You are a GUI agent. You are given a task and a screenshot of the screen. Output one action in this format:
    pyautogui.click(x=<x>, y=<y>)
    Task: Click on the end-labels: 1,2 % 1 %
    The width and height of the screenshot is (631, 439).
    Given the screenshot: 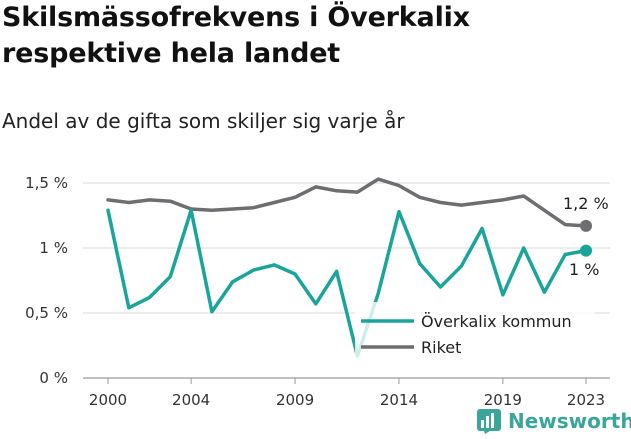 What is the action you would take?
    pyautogui.click(x=586, y=236)
    